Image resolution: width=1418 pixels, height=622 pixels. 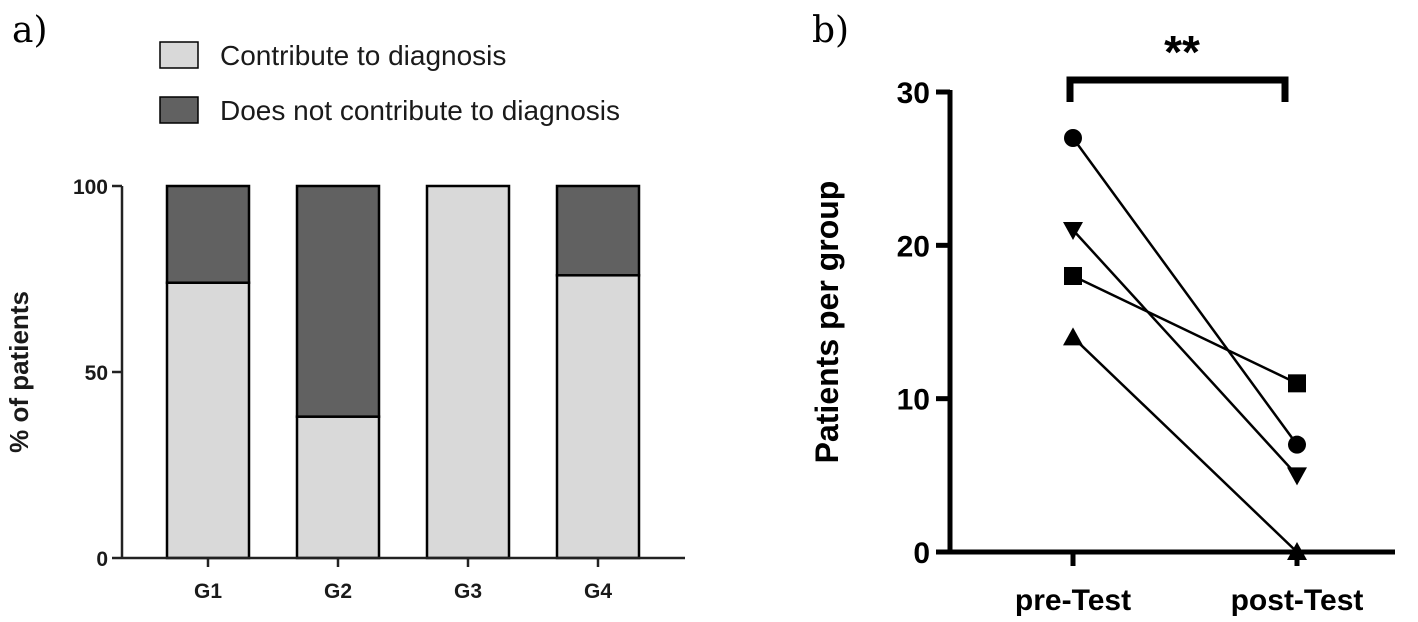 I want to click on series-line-circle, so click(x=1185, y=291).